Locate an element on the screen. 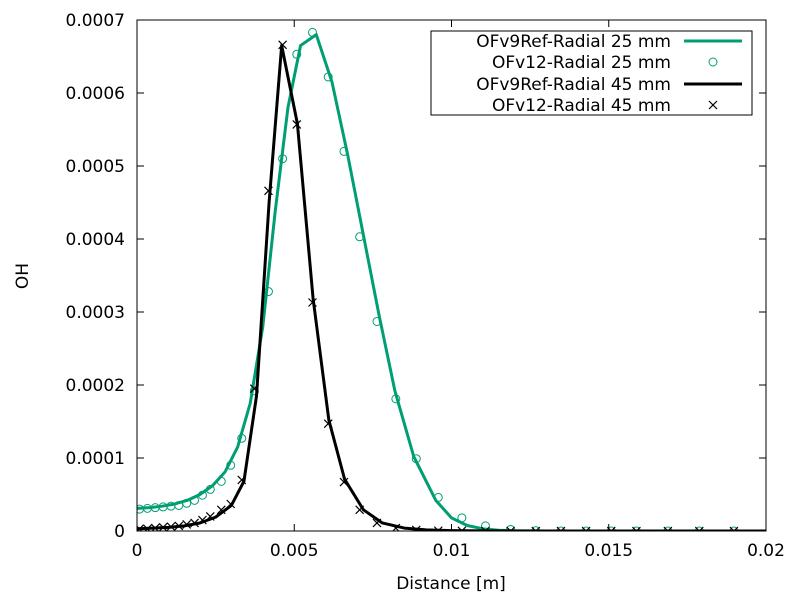 Image resolution: width=800 pixels, height=600 pixels. y-tick-label: 0 is located at coordinates (119, 532).